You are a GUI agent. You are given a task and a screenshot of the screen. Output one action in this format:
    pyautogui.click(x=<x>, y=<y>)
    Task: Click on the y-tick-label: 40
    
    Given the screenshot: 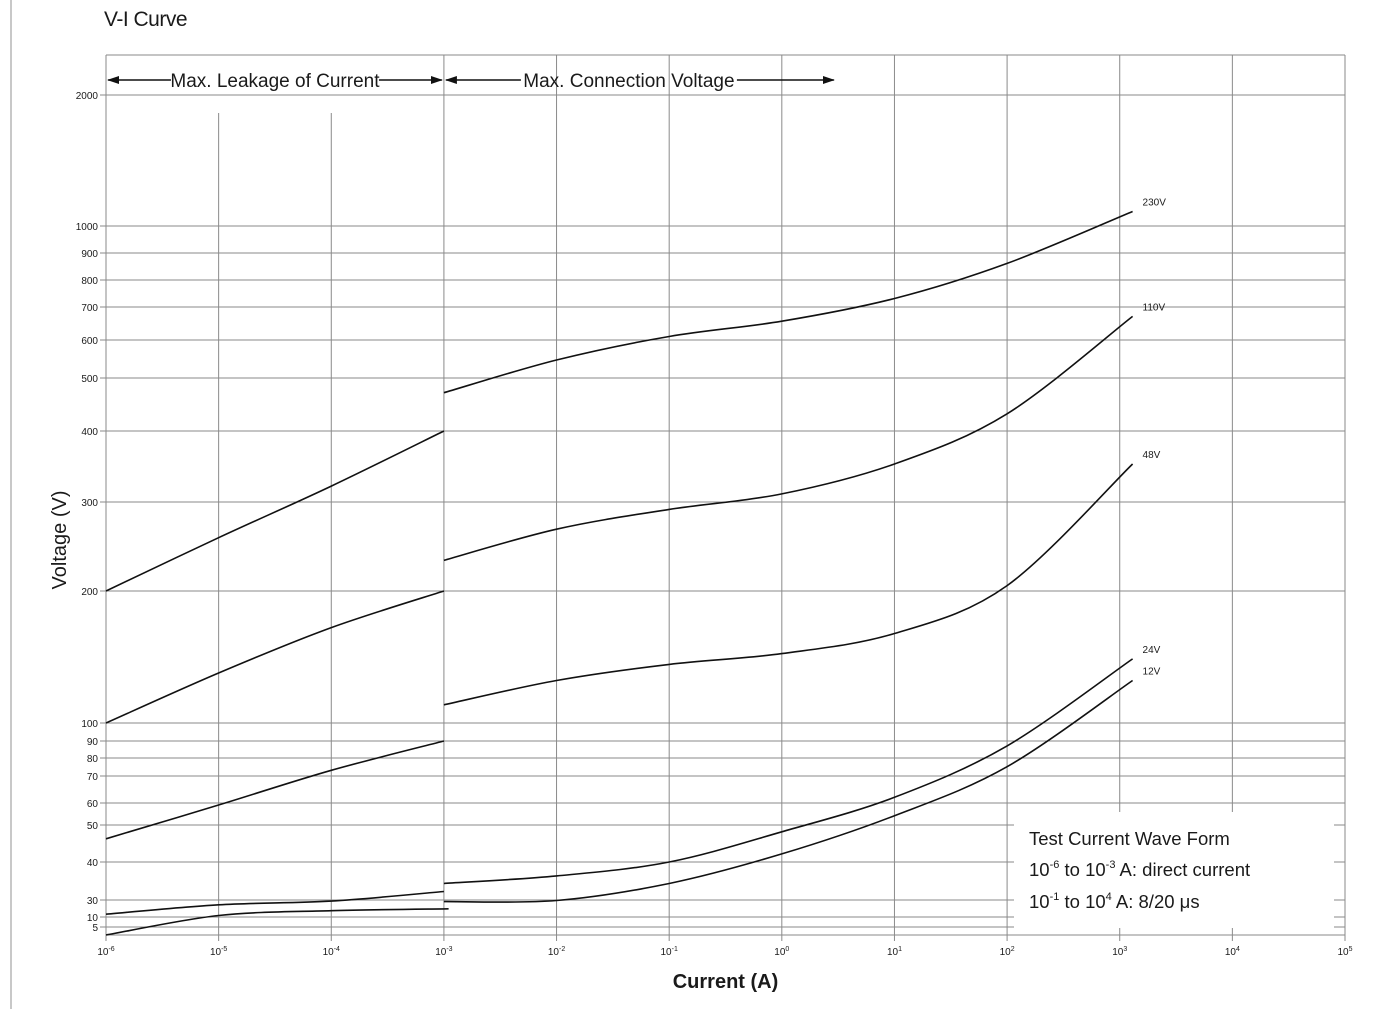 What is the action you would take?
    pyautogui.click(x=93, y=863)
    